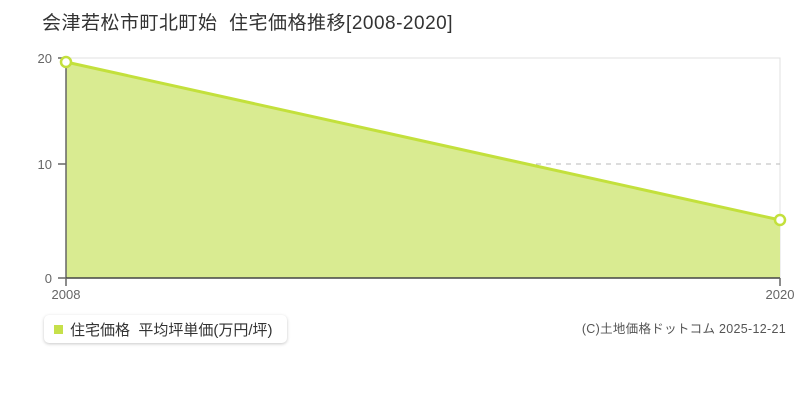  What do you see at coordinates (58, 329) in the screenshot?
I see `legend-color-swatch-icon` at bounding box center [58, 329].